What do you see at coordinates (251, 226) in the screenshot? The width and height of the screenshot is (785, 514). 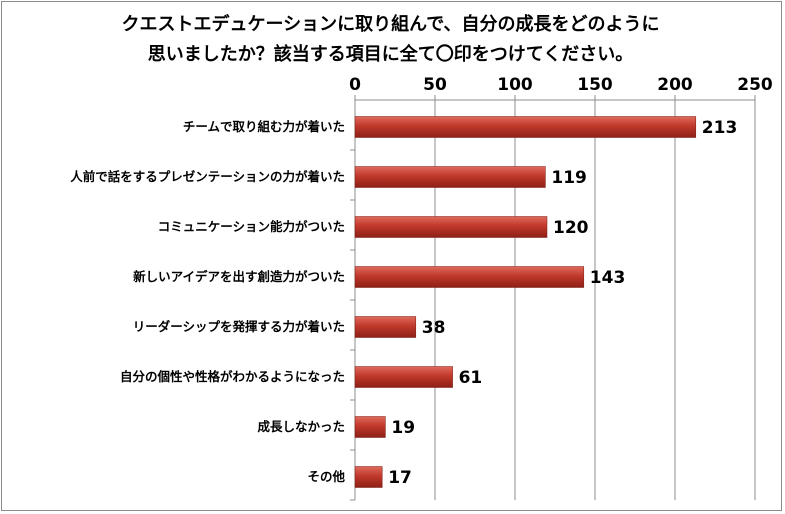 I see `category-label: コミュニケーション能力がついた` at bounding box center [251, 226].